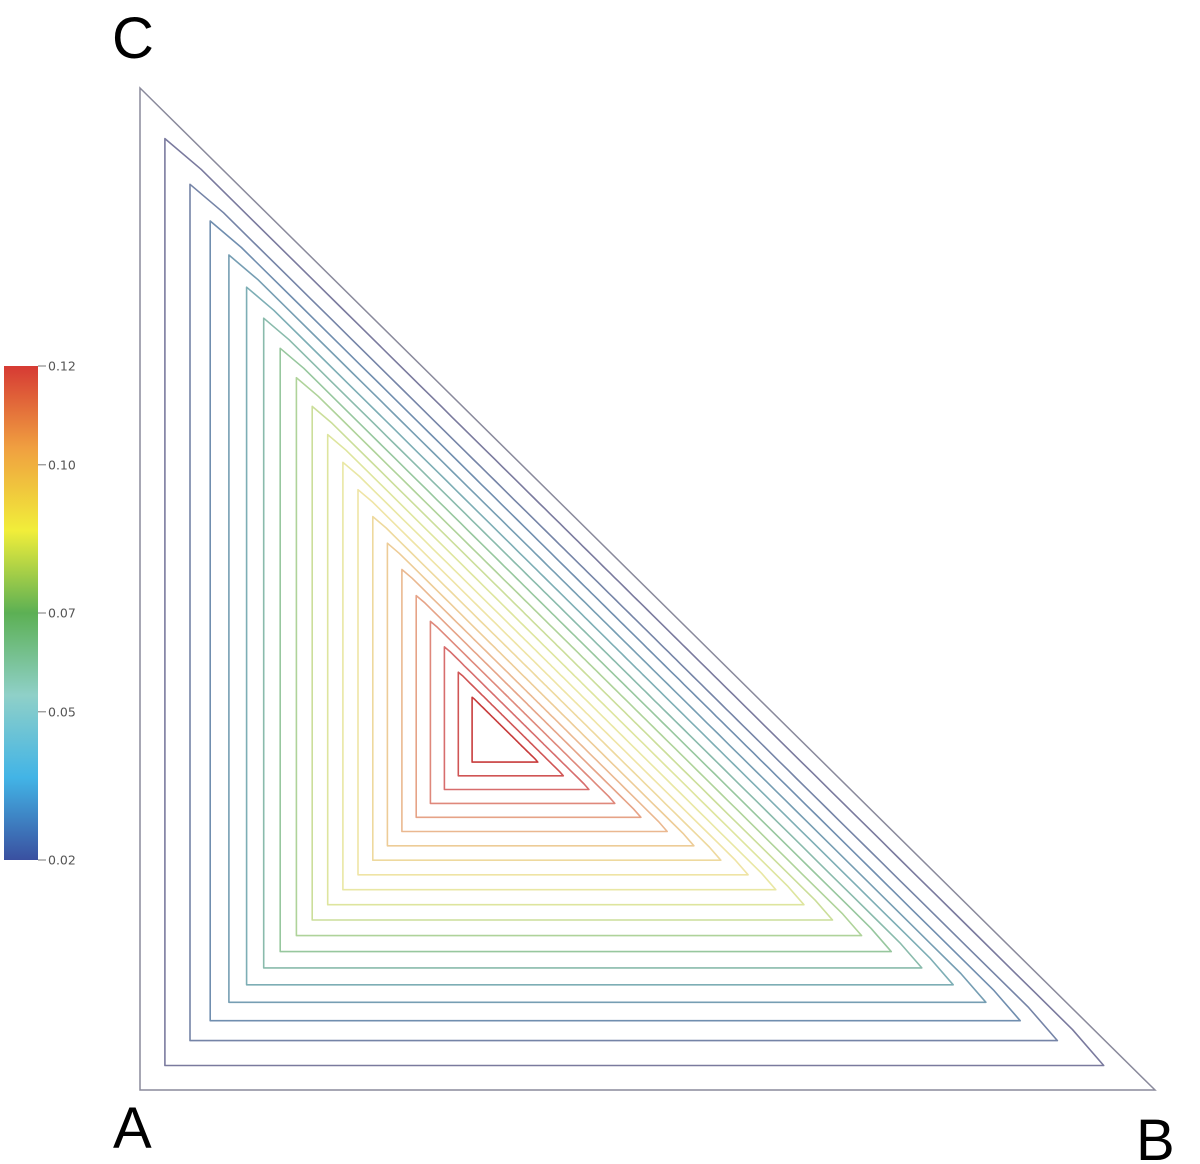  What do you see at coordinates (62, 366) in the screenshot?
I see `colorbar-tick-label: 0.12` at bounding box center [62, 366].